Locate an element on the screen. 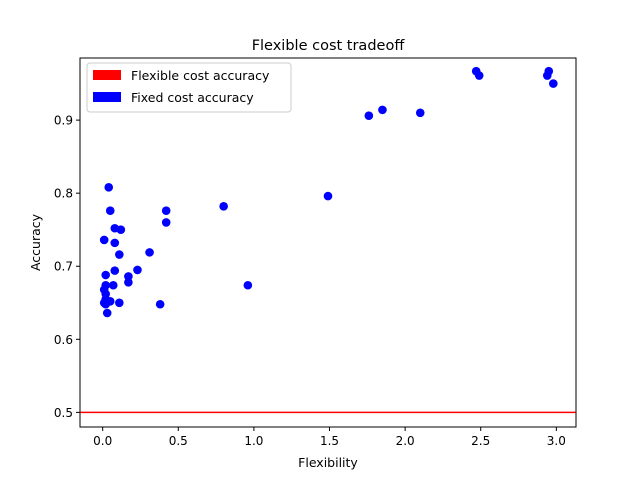  x-tick-label: 2.0 is located at coordinates (405, 441).